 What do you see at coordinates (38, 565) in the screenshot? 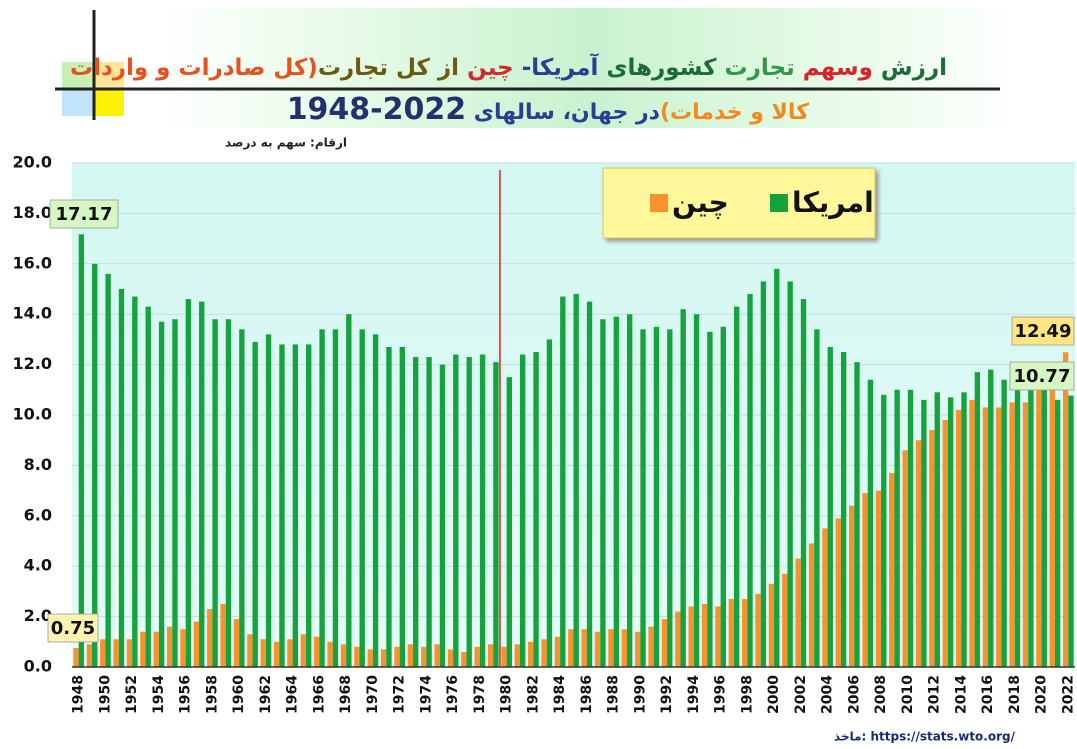
I see `y-tick-label: 4.0` at bounding box center [38, 565].